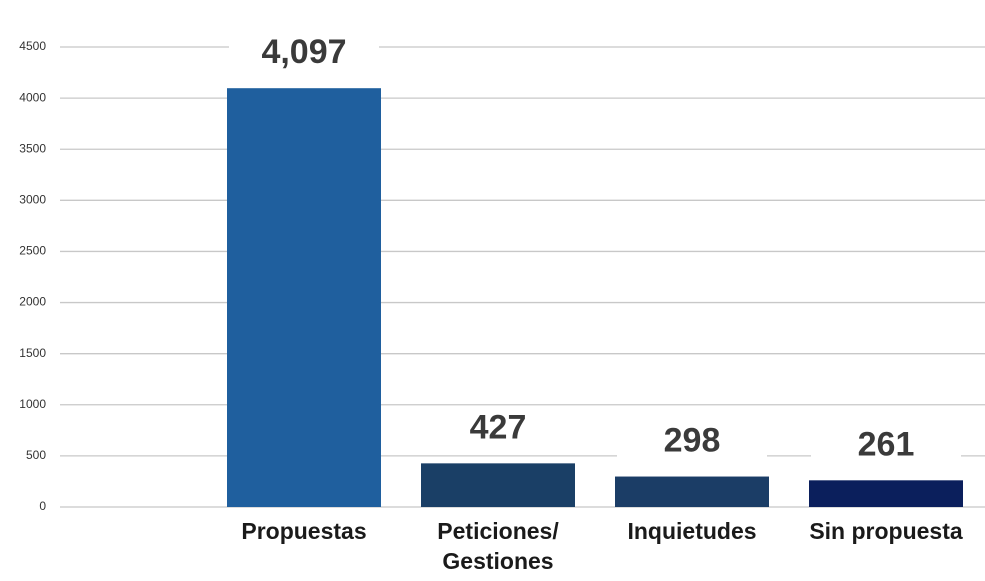  What do you see at coordinates (32, 148) in the screenshot?
I see `y-tick-label: 3500` at bounding box center [32, 148].